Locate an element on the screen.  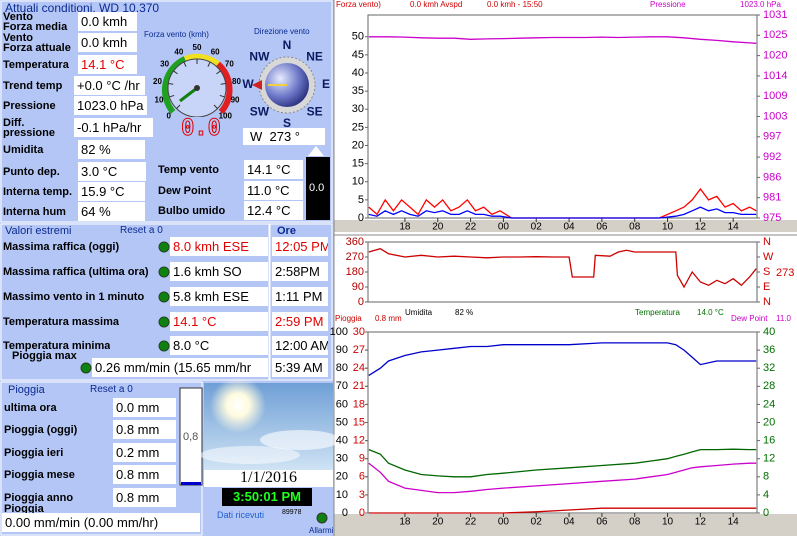
extremes-frame is located at coordinates (135, 302).